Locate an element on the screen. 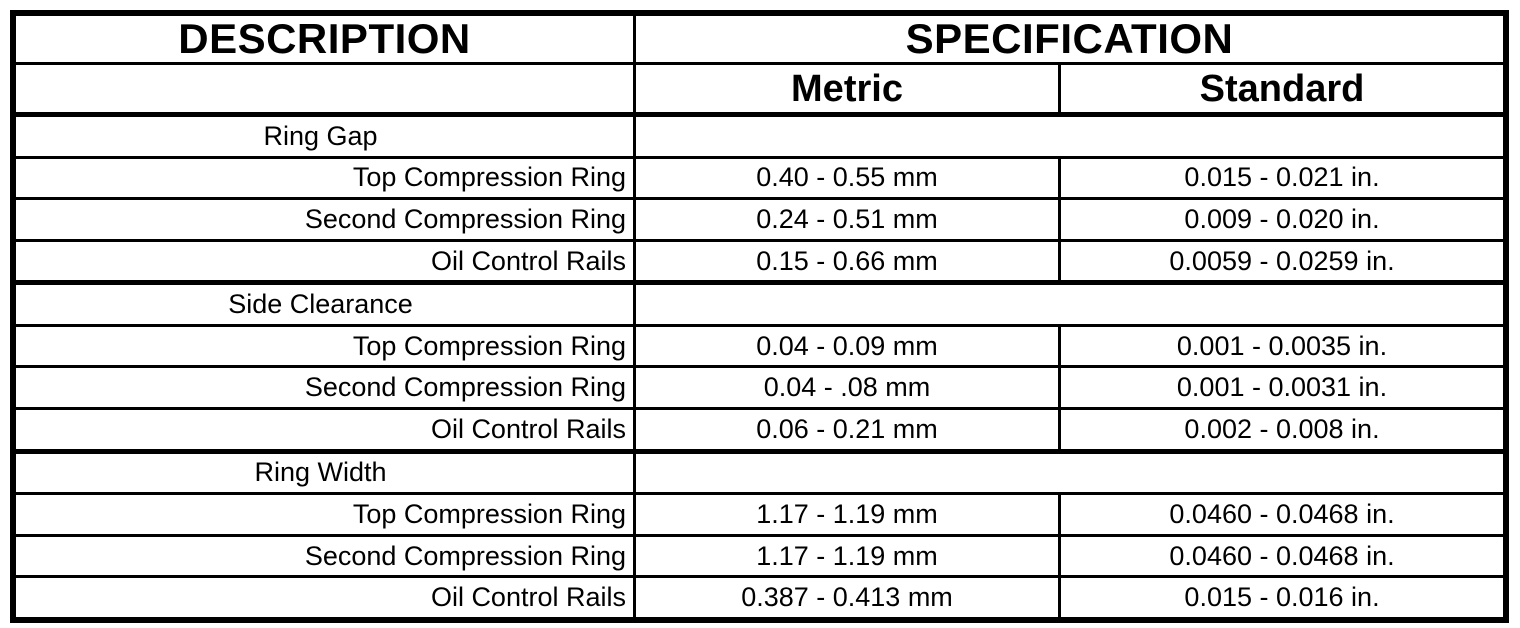  metric-value: 0.387 - 0.413 mm is located at coordinates (847, 597).